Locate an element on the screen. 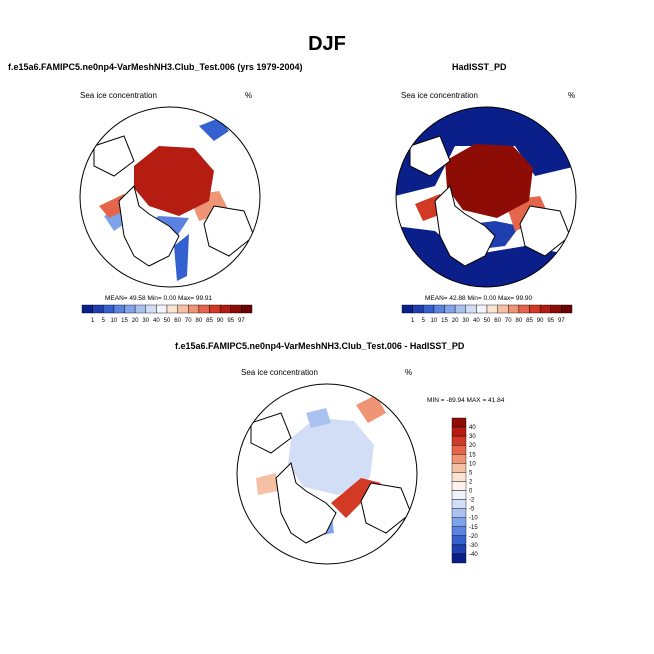 This screenshot has width=654, height=654. panel-1-colorbar-tick-label: 40 is located at coordinates (156, 321).